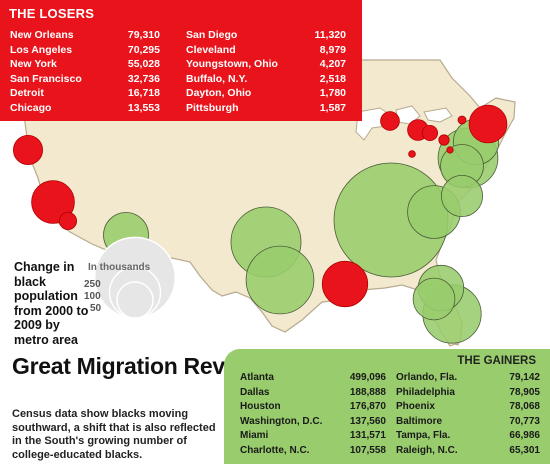 Image resolution: width=550 pixels, height=464 pixels. Describe the element at coordinates (444, 140) in the screenshot. I see `losers-circle-youngstown-ohio` at that location.